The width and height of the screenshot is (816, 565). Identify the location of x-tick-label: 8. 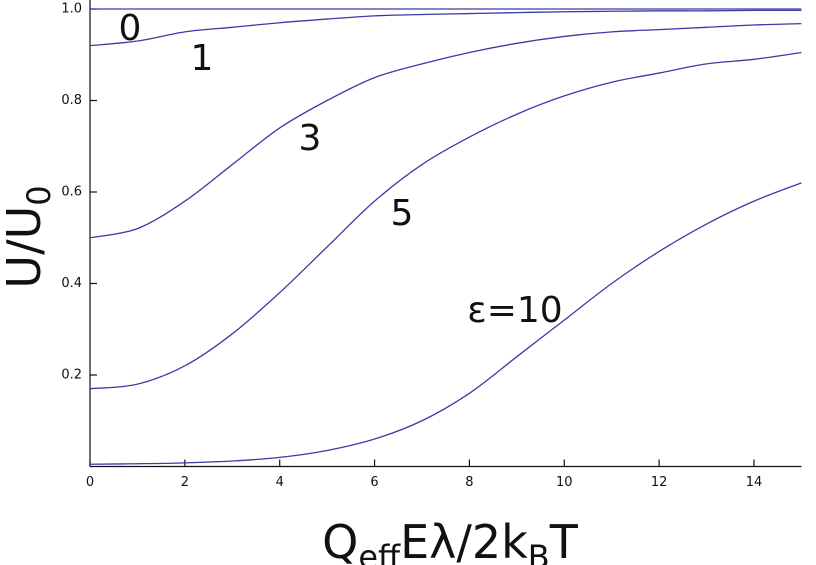
(469, 482).